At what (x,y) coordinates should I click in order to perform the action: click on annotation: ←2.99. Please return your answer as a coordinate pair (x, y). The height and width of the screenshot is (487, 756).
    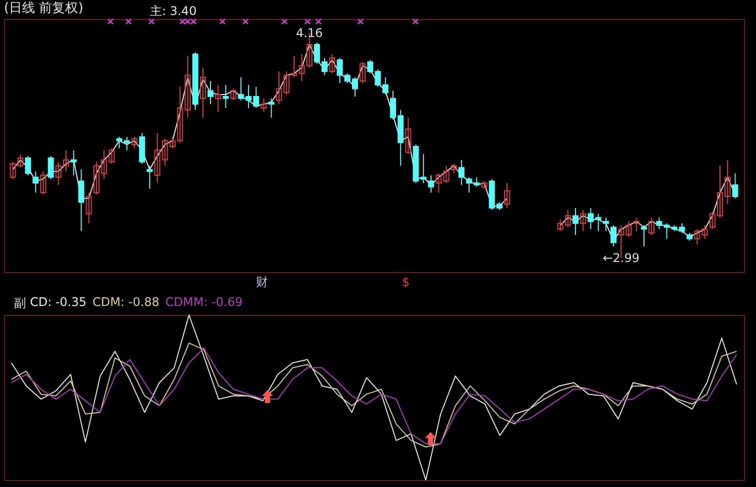
    Looking at the image, I should click on (621, 258).